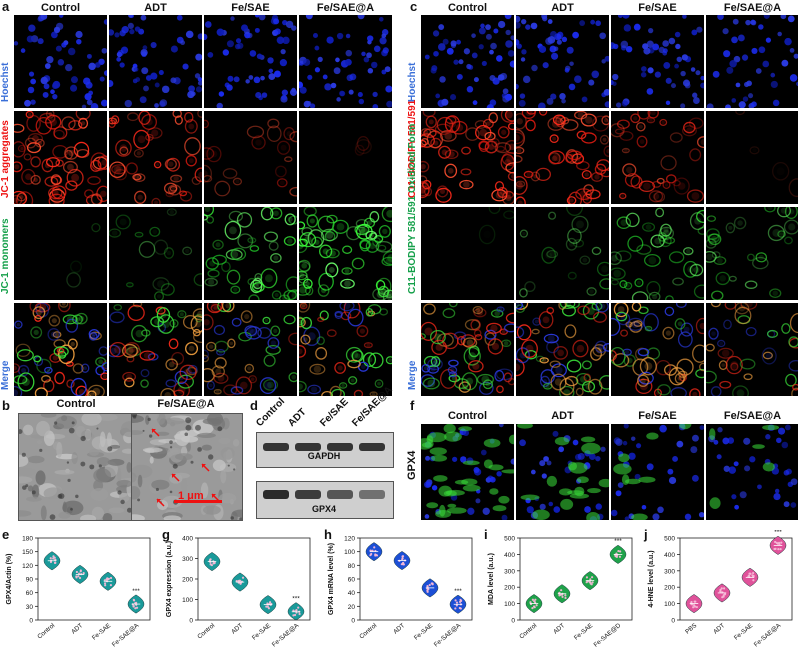 This screenshot has height=661, width=798. What do you see at coordinates (562, 61) in the screenshot?
I see `c-image-r0-c1` at bounding box center [562, 61].